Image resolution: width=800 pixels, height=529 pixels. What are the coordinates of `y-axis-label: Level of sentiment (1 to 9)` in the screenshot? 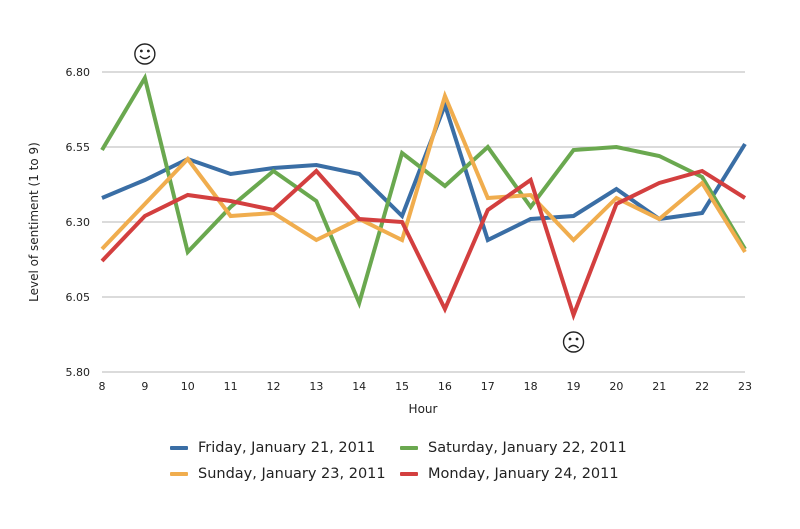 It's located at (34, 222).